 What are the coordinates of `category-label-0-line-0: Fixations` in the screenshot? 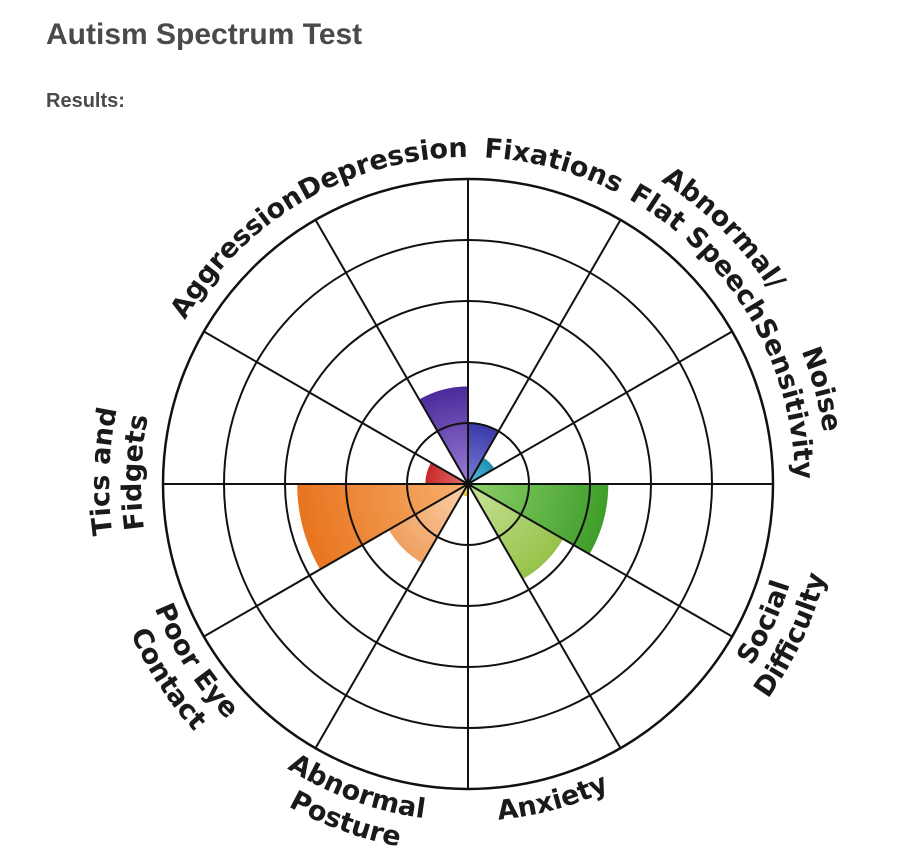 It's located at (555, 166).